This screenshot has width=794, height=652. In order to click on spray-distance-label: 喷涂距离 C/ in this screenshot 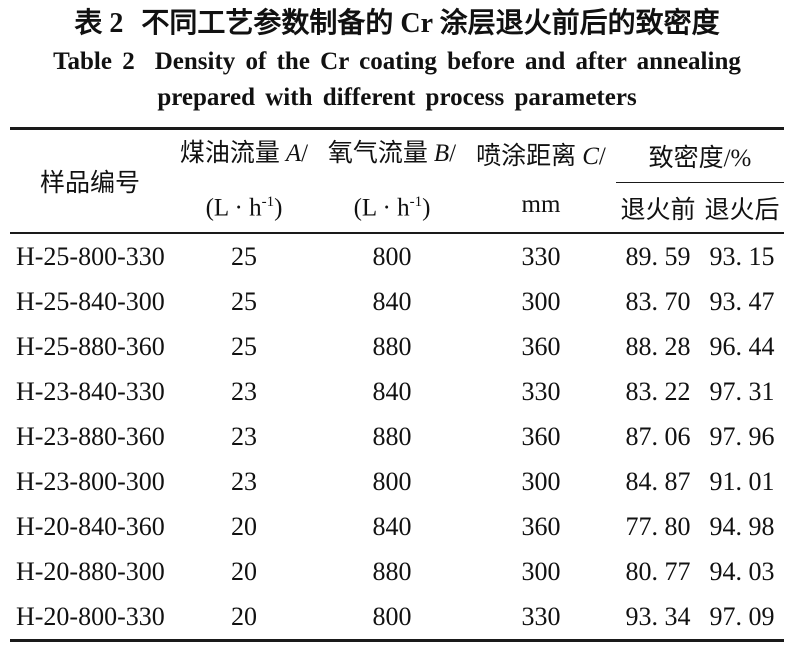, I will do `click(541, 157)`.